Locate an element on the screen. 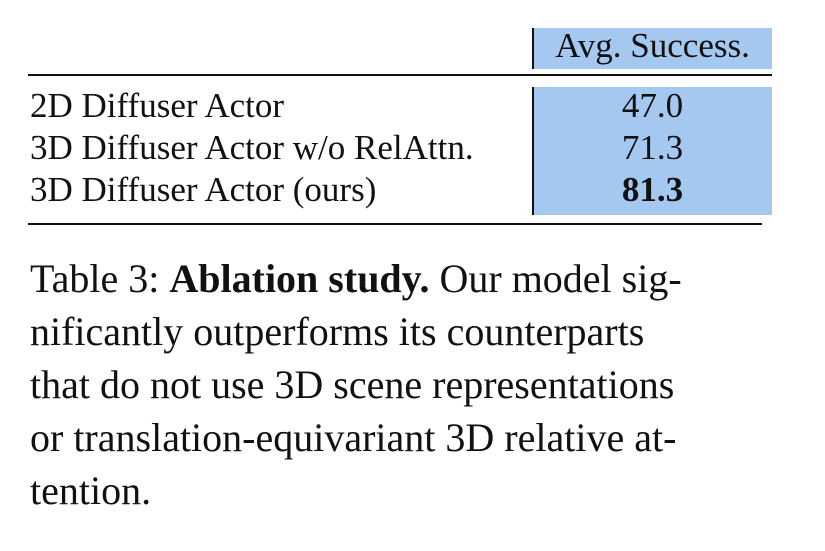 The width and height of the screenshot is (825, 551). mid-rule is located at coordinates (400, 75).